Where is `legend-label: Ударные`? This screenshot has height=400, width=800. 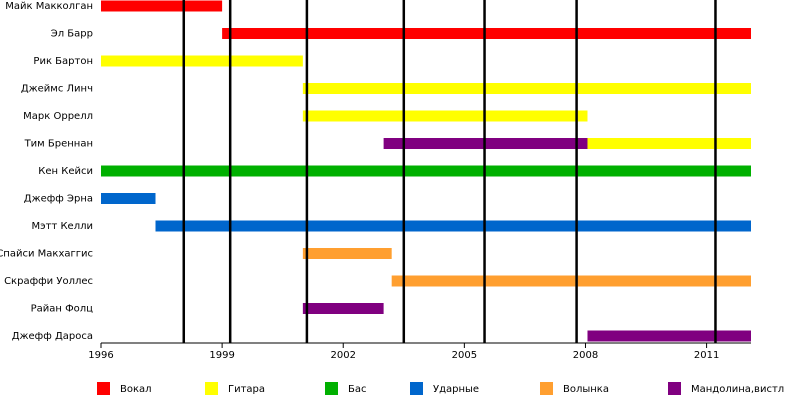 legend-label: Ударные is located at coordinates (456, 389).